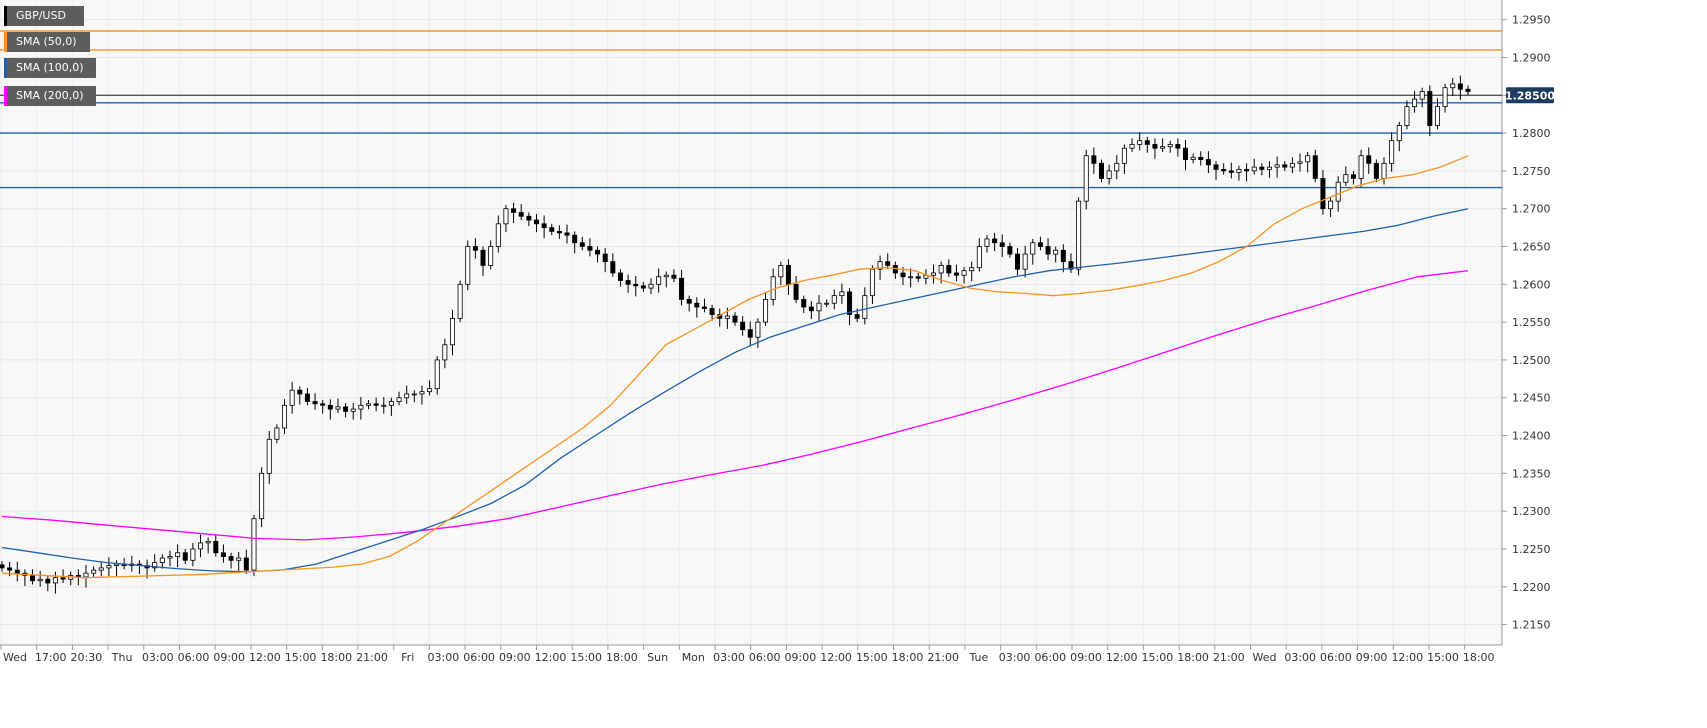  I want to click on legend-item-sma-50: SMA (50,0), so click(47, 42).